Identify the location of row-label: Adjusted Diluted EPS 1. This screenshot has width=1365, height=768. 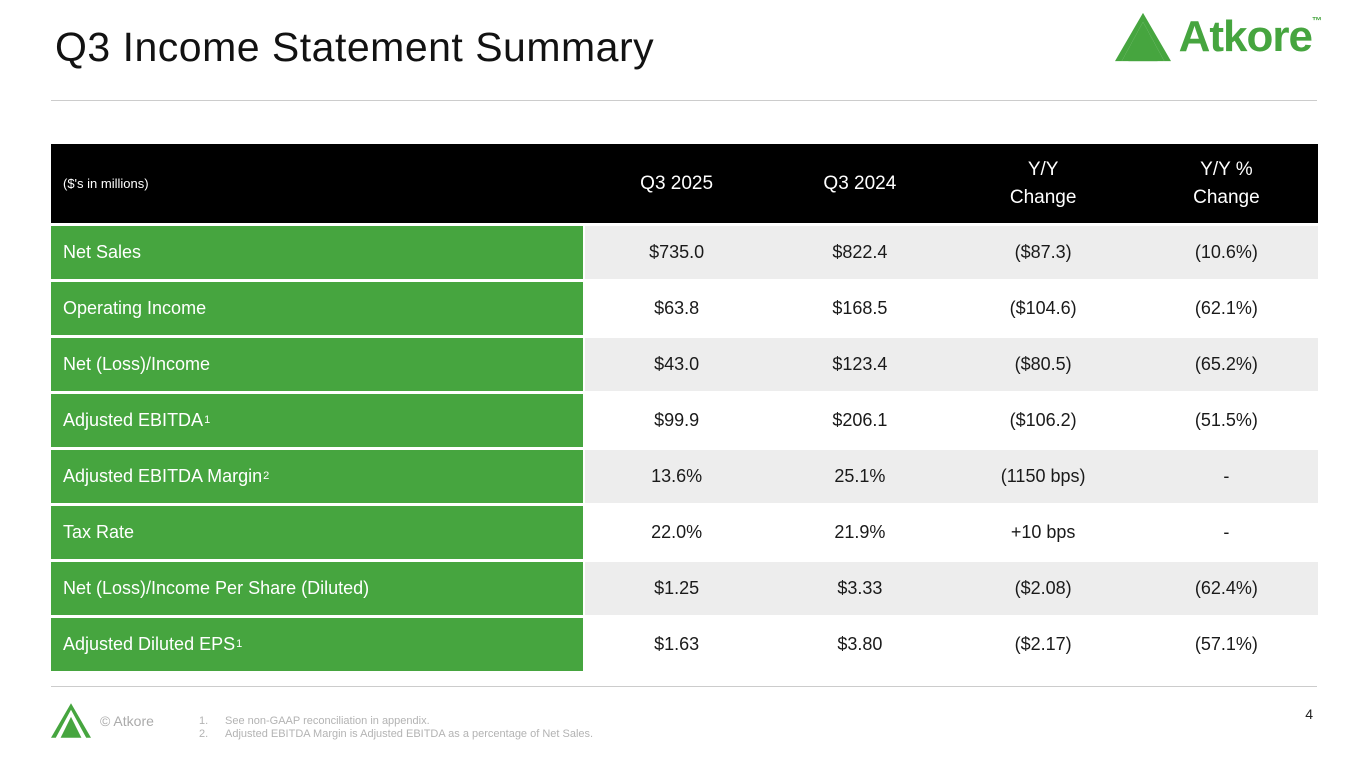
(317, 644).